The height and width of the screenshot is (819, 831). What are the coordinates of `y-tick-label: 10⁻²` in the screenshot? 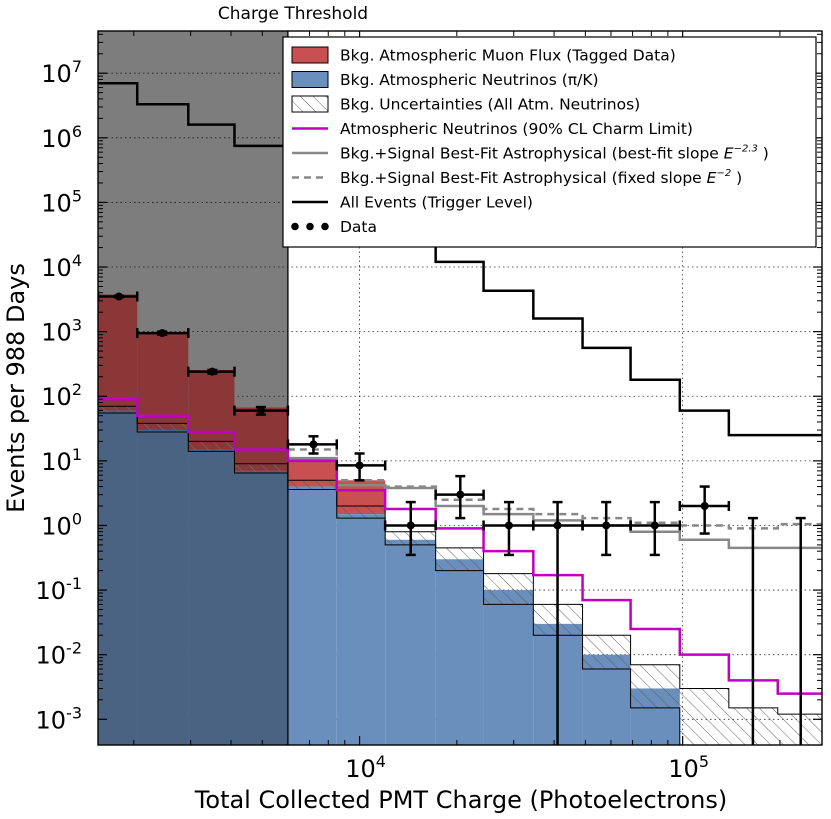 It's located at (59, 654).